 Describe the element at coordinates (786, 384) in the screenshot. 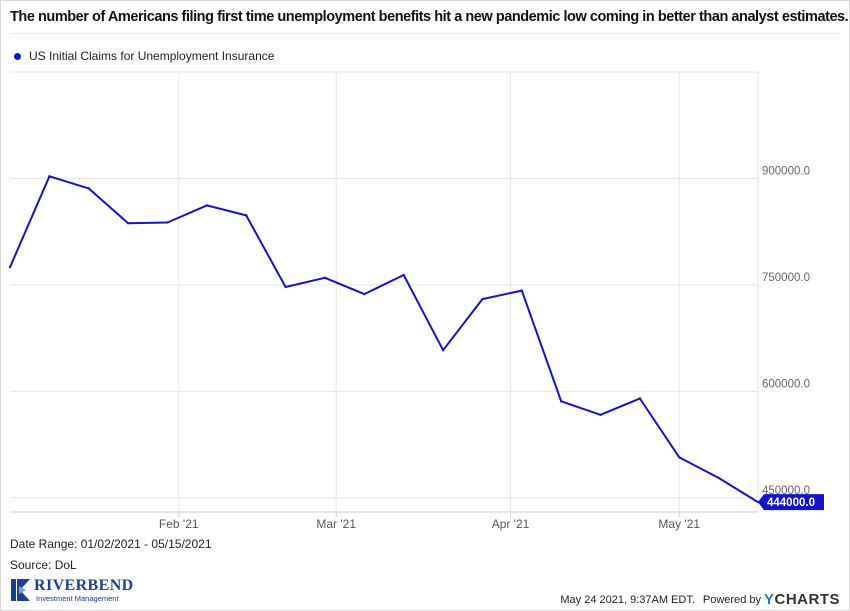

I see `y-tick-label: 600000.0` at that location.